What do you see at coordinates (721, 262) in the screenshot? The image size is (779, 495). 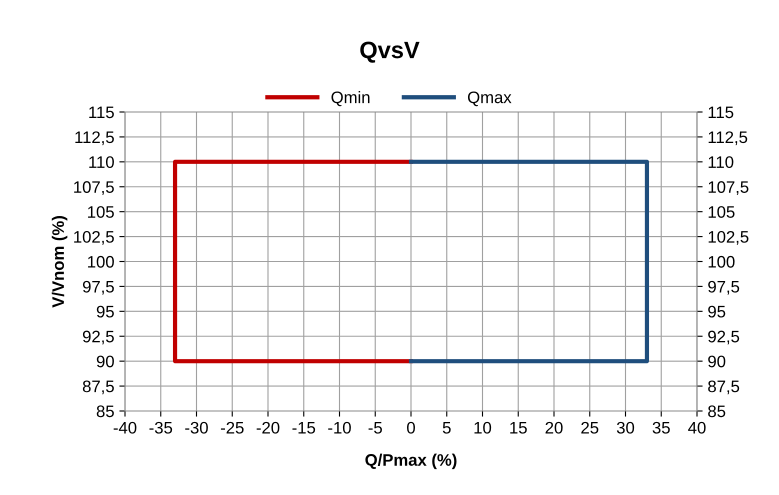 I see `y2-tick-label: 100` at bounding box center [721, 262].